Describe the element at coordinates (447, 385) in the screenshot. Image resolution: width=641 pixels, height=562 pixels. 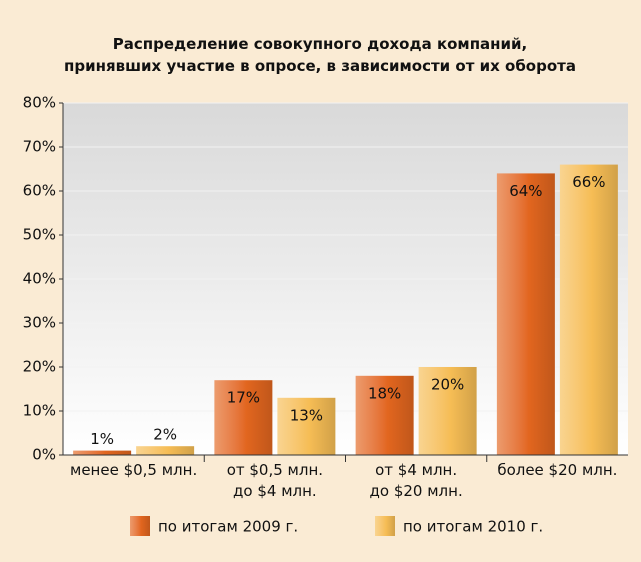
I see `value-label: 20%` at that location.